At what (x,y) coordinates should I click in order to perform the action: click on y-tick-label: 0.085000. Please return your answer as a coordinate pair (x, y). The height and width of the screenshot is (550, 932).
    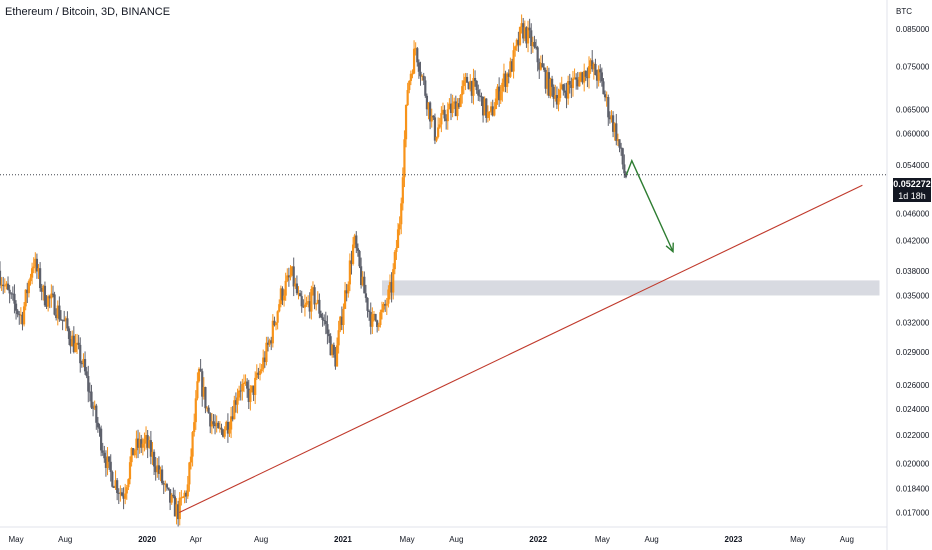
    Looking at the image, I should click on (913, 29).